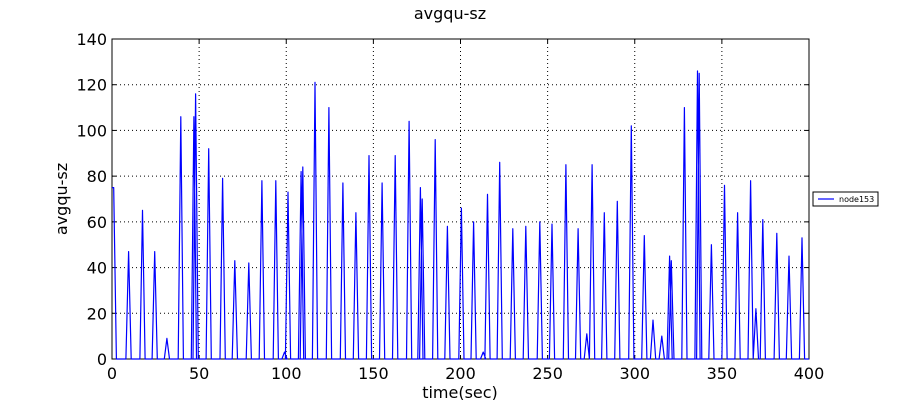 Image resolution: width=900 pixels, height=400 pixels. I want to click on chart-title: avgqu-sz, so click(450, 13).